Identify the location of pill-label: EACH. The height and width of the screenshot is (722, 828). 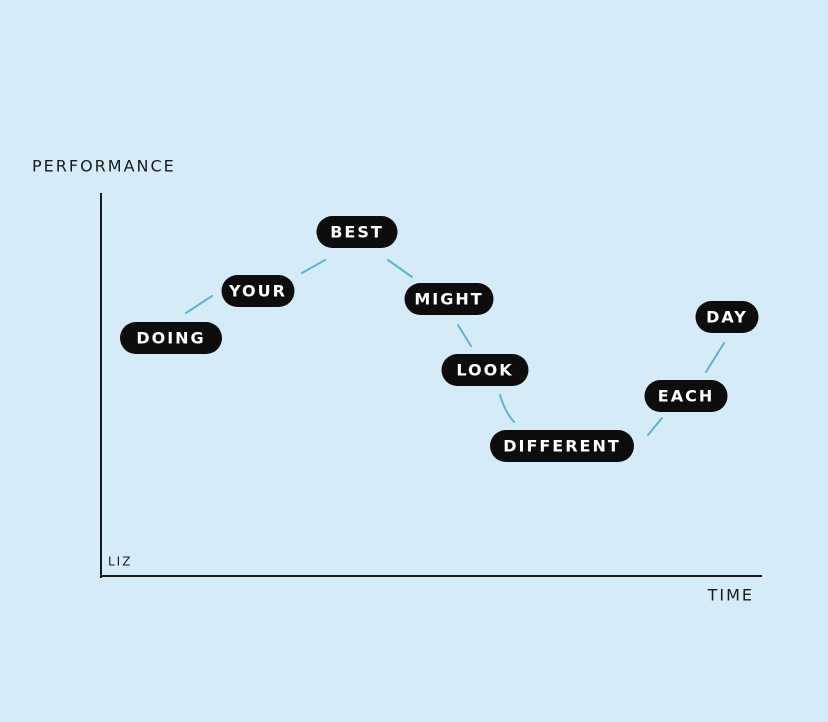
(686, 396).